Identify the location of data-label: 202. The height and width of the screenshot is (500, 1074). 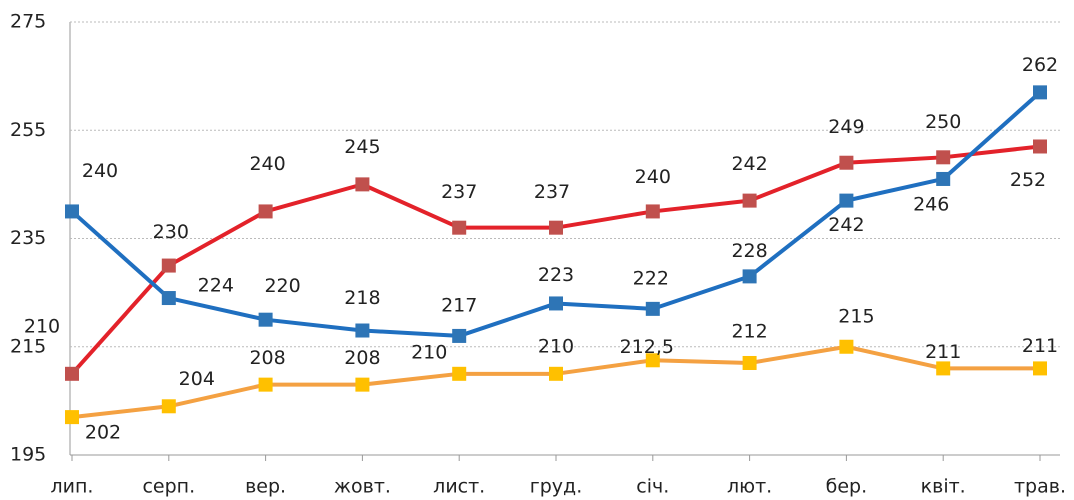
(103, 433).